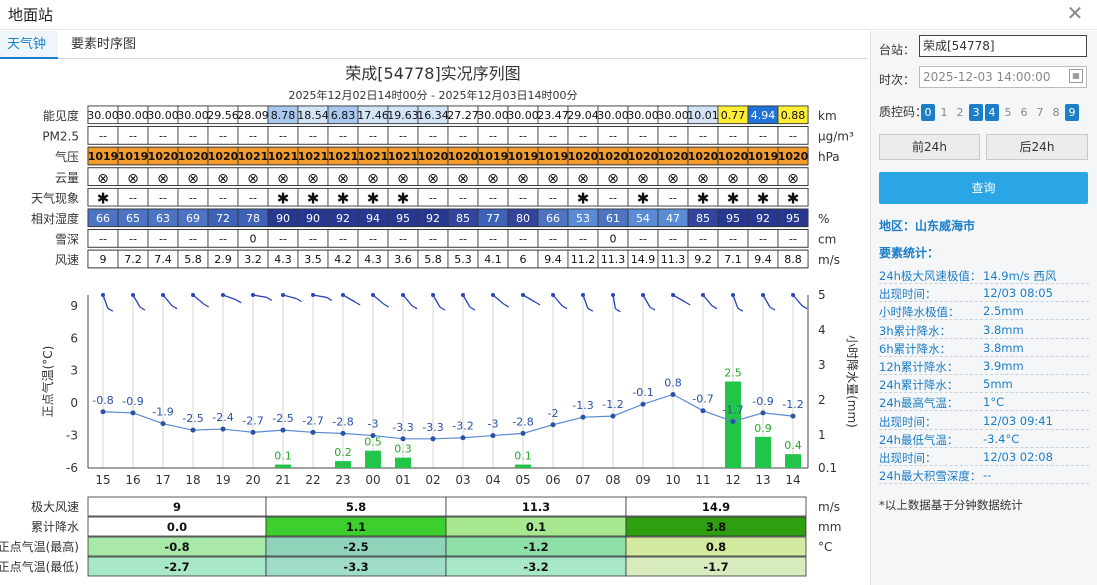  Describe the element at coordinates (1008, 112) in the screenshot. I see `qc-code-5: 5` at that location.